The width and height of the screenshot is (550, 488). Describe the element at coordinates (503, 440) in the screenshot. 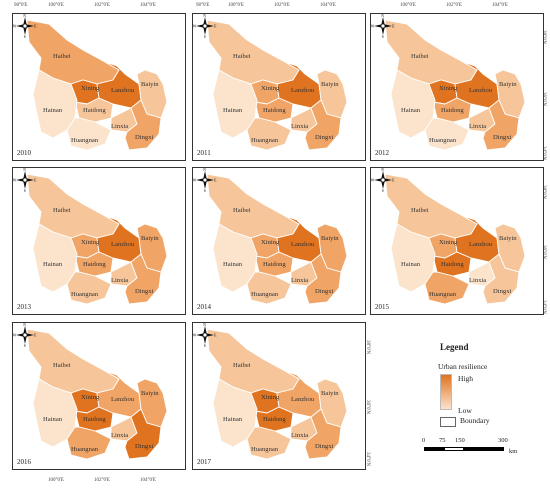

I see `scale-label: 300` at that location.